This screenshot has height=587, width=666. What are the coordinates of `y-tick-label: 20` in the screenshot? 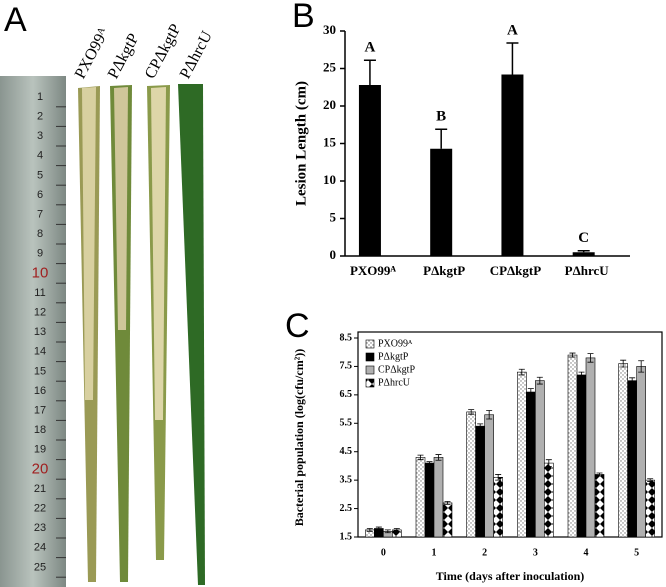 It's located at (329, 104).